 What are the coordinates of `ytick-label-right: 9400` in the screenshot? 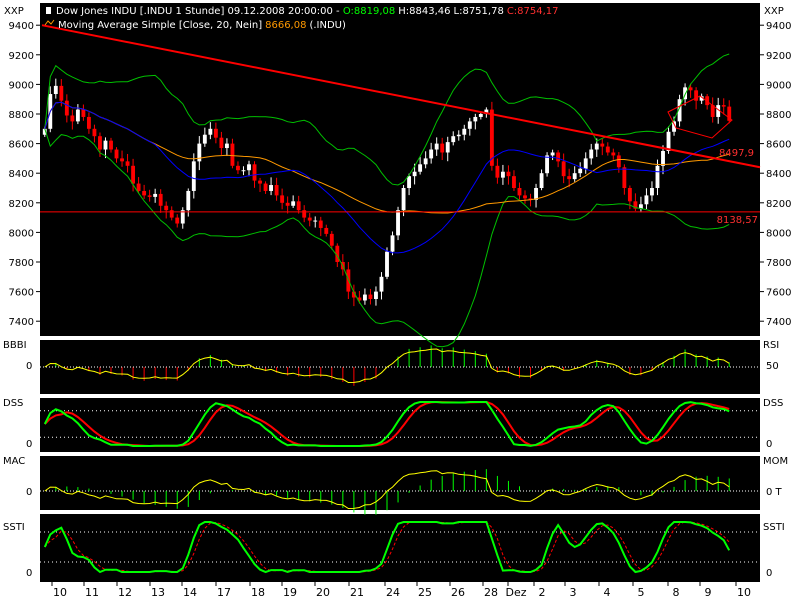 It's located at (778, 26).